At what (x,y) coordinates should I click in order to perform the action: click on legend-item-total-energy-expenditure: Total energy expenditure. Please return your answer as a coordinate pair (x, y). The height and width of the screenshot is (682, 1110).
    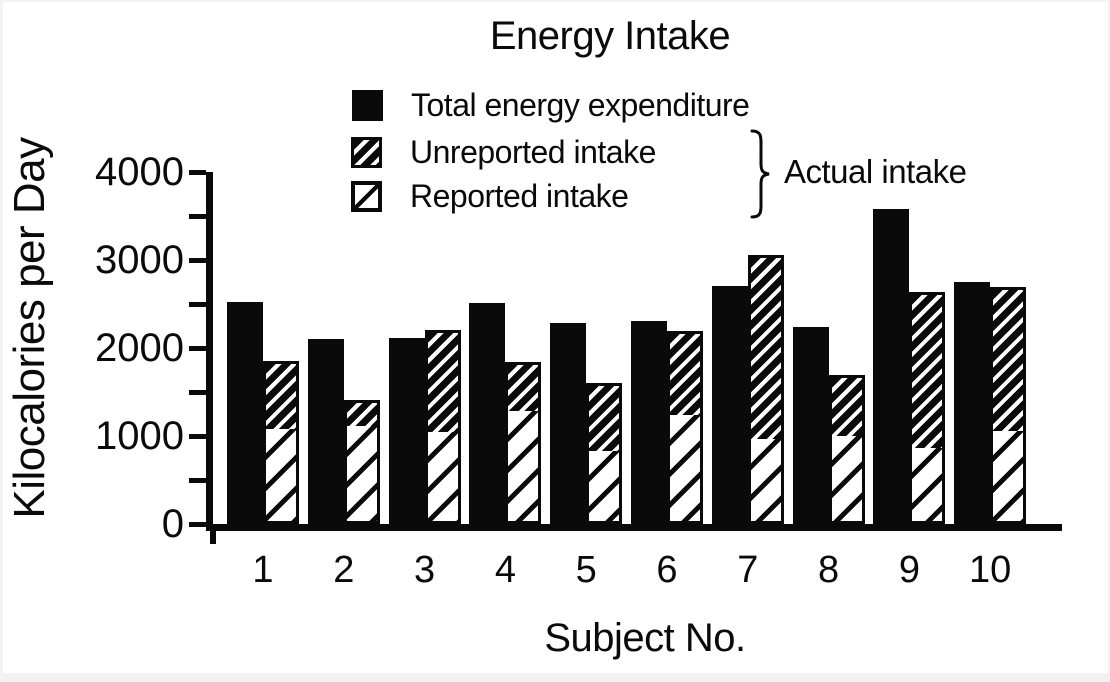
    Looking at the image, I should click on (551, 105).